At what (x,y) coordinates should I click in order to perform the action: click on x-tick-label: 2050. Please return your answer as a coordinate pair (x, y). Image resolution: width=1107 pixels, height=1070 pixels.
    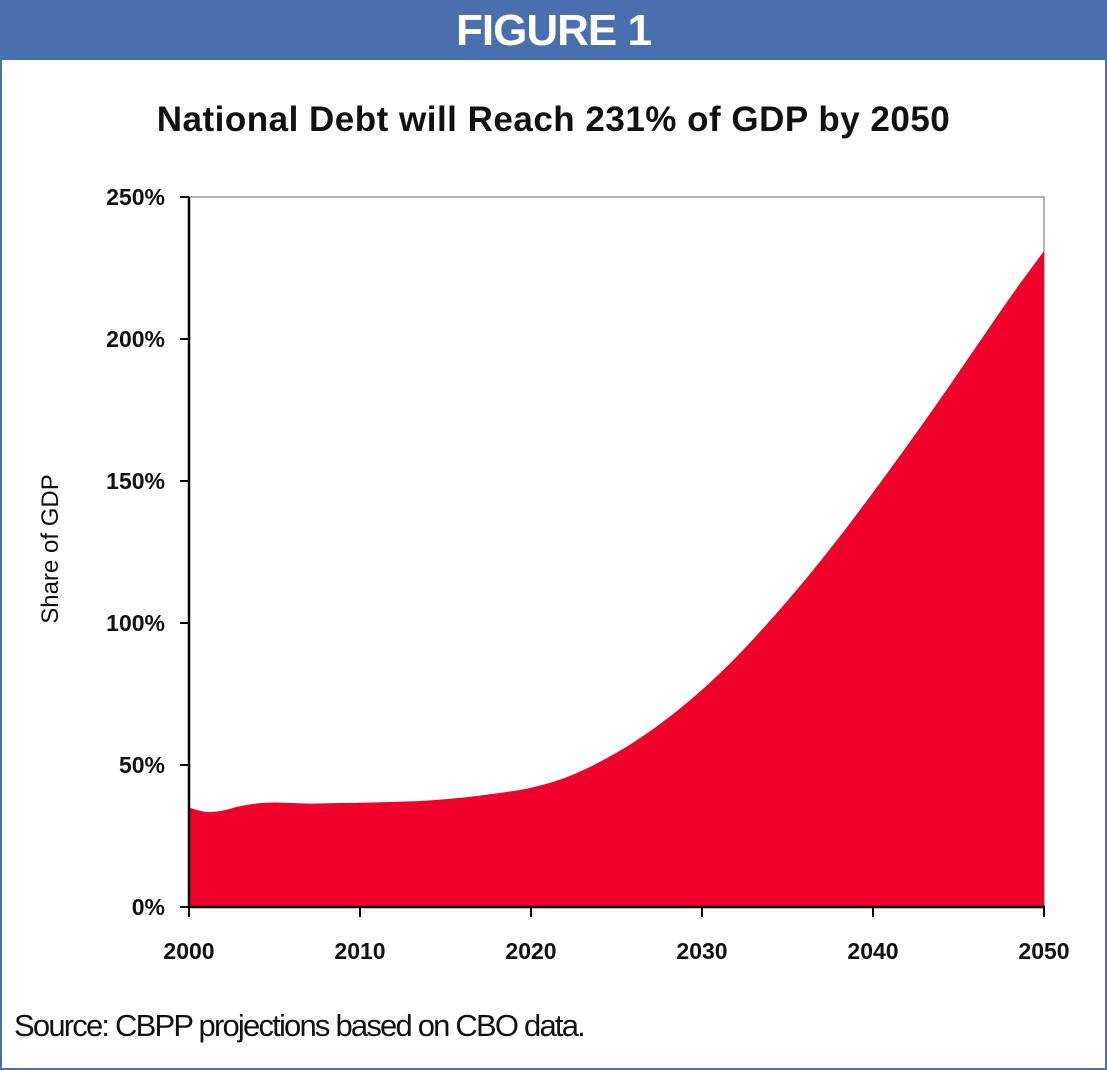
    Looking at the image, I should click on (1043, 951).